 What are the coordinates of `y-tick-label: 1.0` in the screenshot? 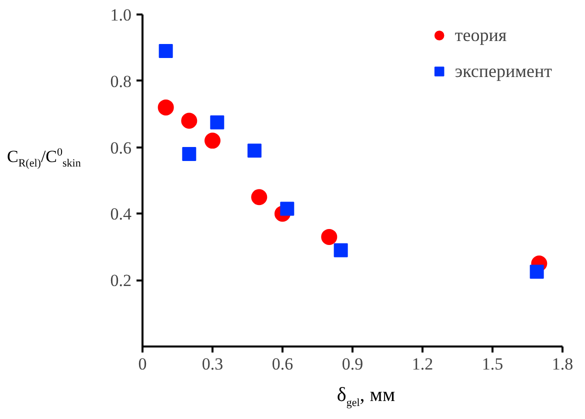 It's located at (121, 15).